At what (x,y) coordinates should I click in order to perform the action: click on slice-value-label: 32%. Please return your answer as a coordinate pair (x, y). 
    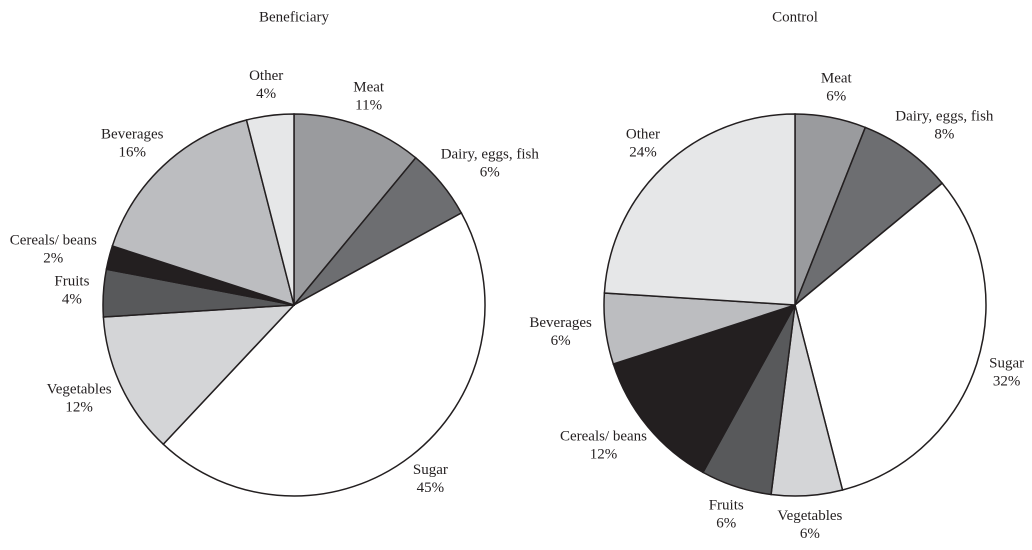
    Looking at the image, I should click on (1007, 382).